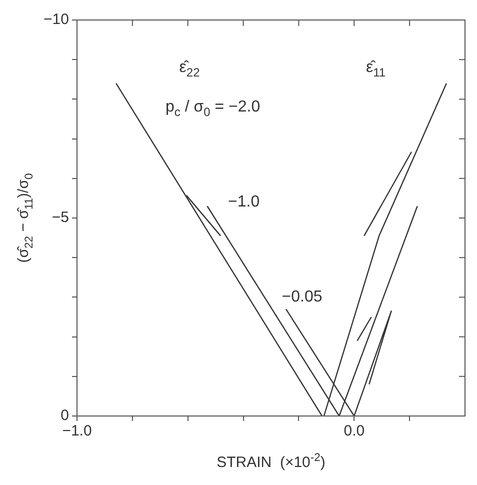  What do you see at coordinates (354, 431) in the screenshot?
I see `x-tick-label: 0.0` at bounding box center [354, 431].